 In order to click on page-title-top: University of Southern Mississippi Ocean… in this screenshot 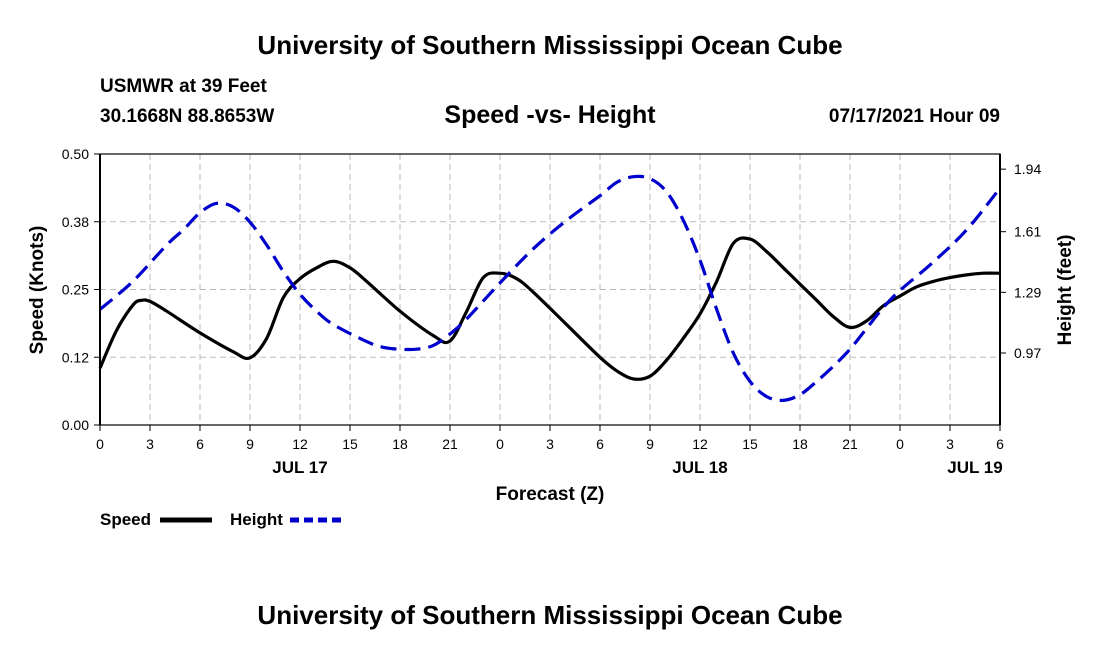, I will do `click(550, 45)`.